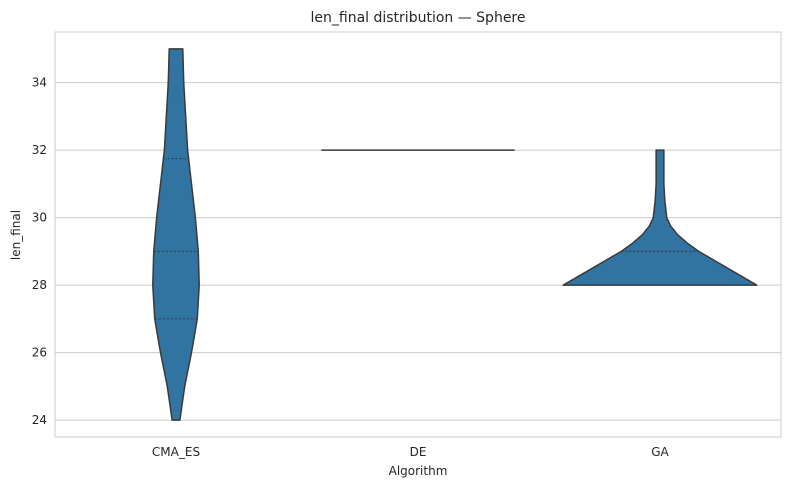 This screenshot has width=790, height=490. What do you see at coordinates (39, 218) in the screenshot?
I see `y-tick-label: 30` at bounding box center [39, 218].